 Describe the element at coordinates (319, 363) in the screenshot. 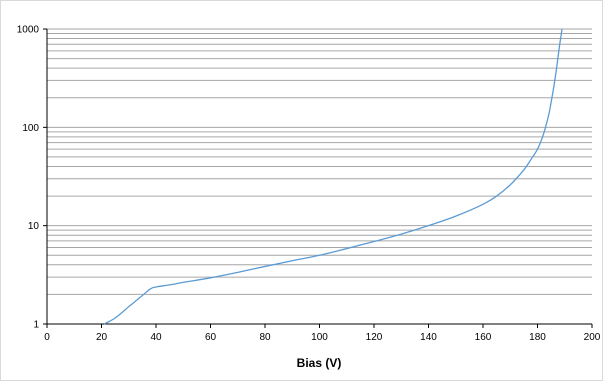

I see `x-axis-title: Bias (V)` at that location.